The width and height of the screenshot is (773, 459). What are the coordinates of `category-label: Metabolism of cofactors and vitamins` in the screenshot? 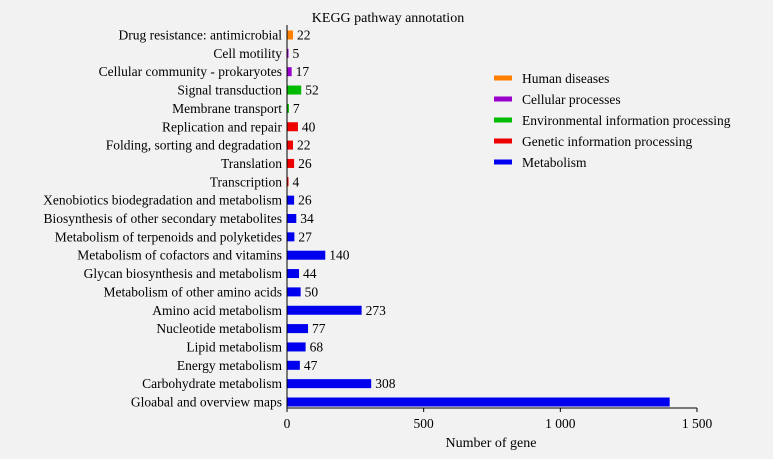 It's located at (179, 255).